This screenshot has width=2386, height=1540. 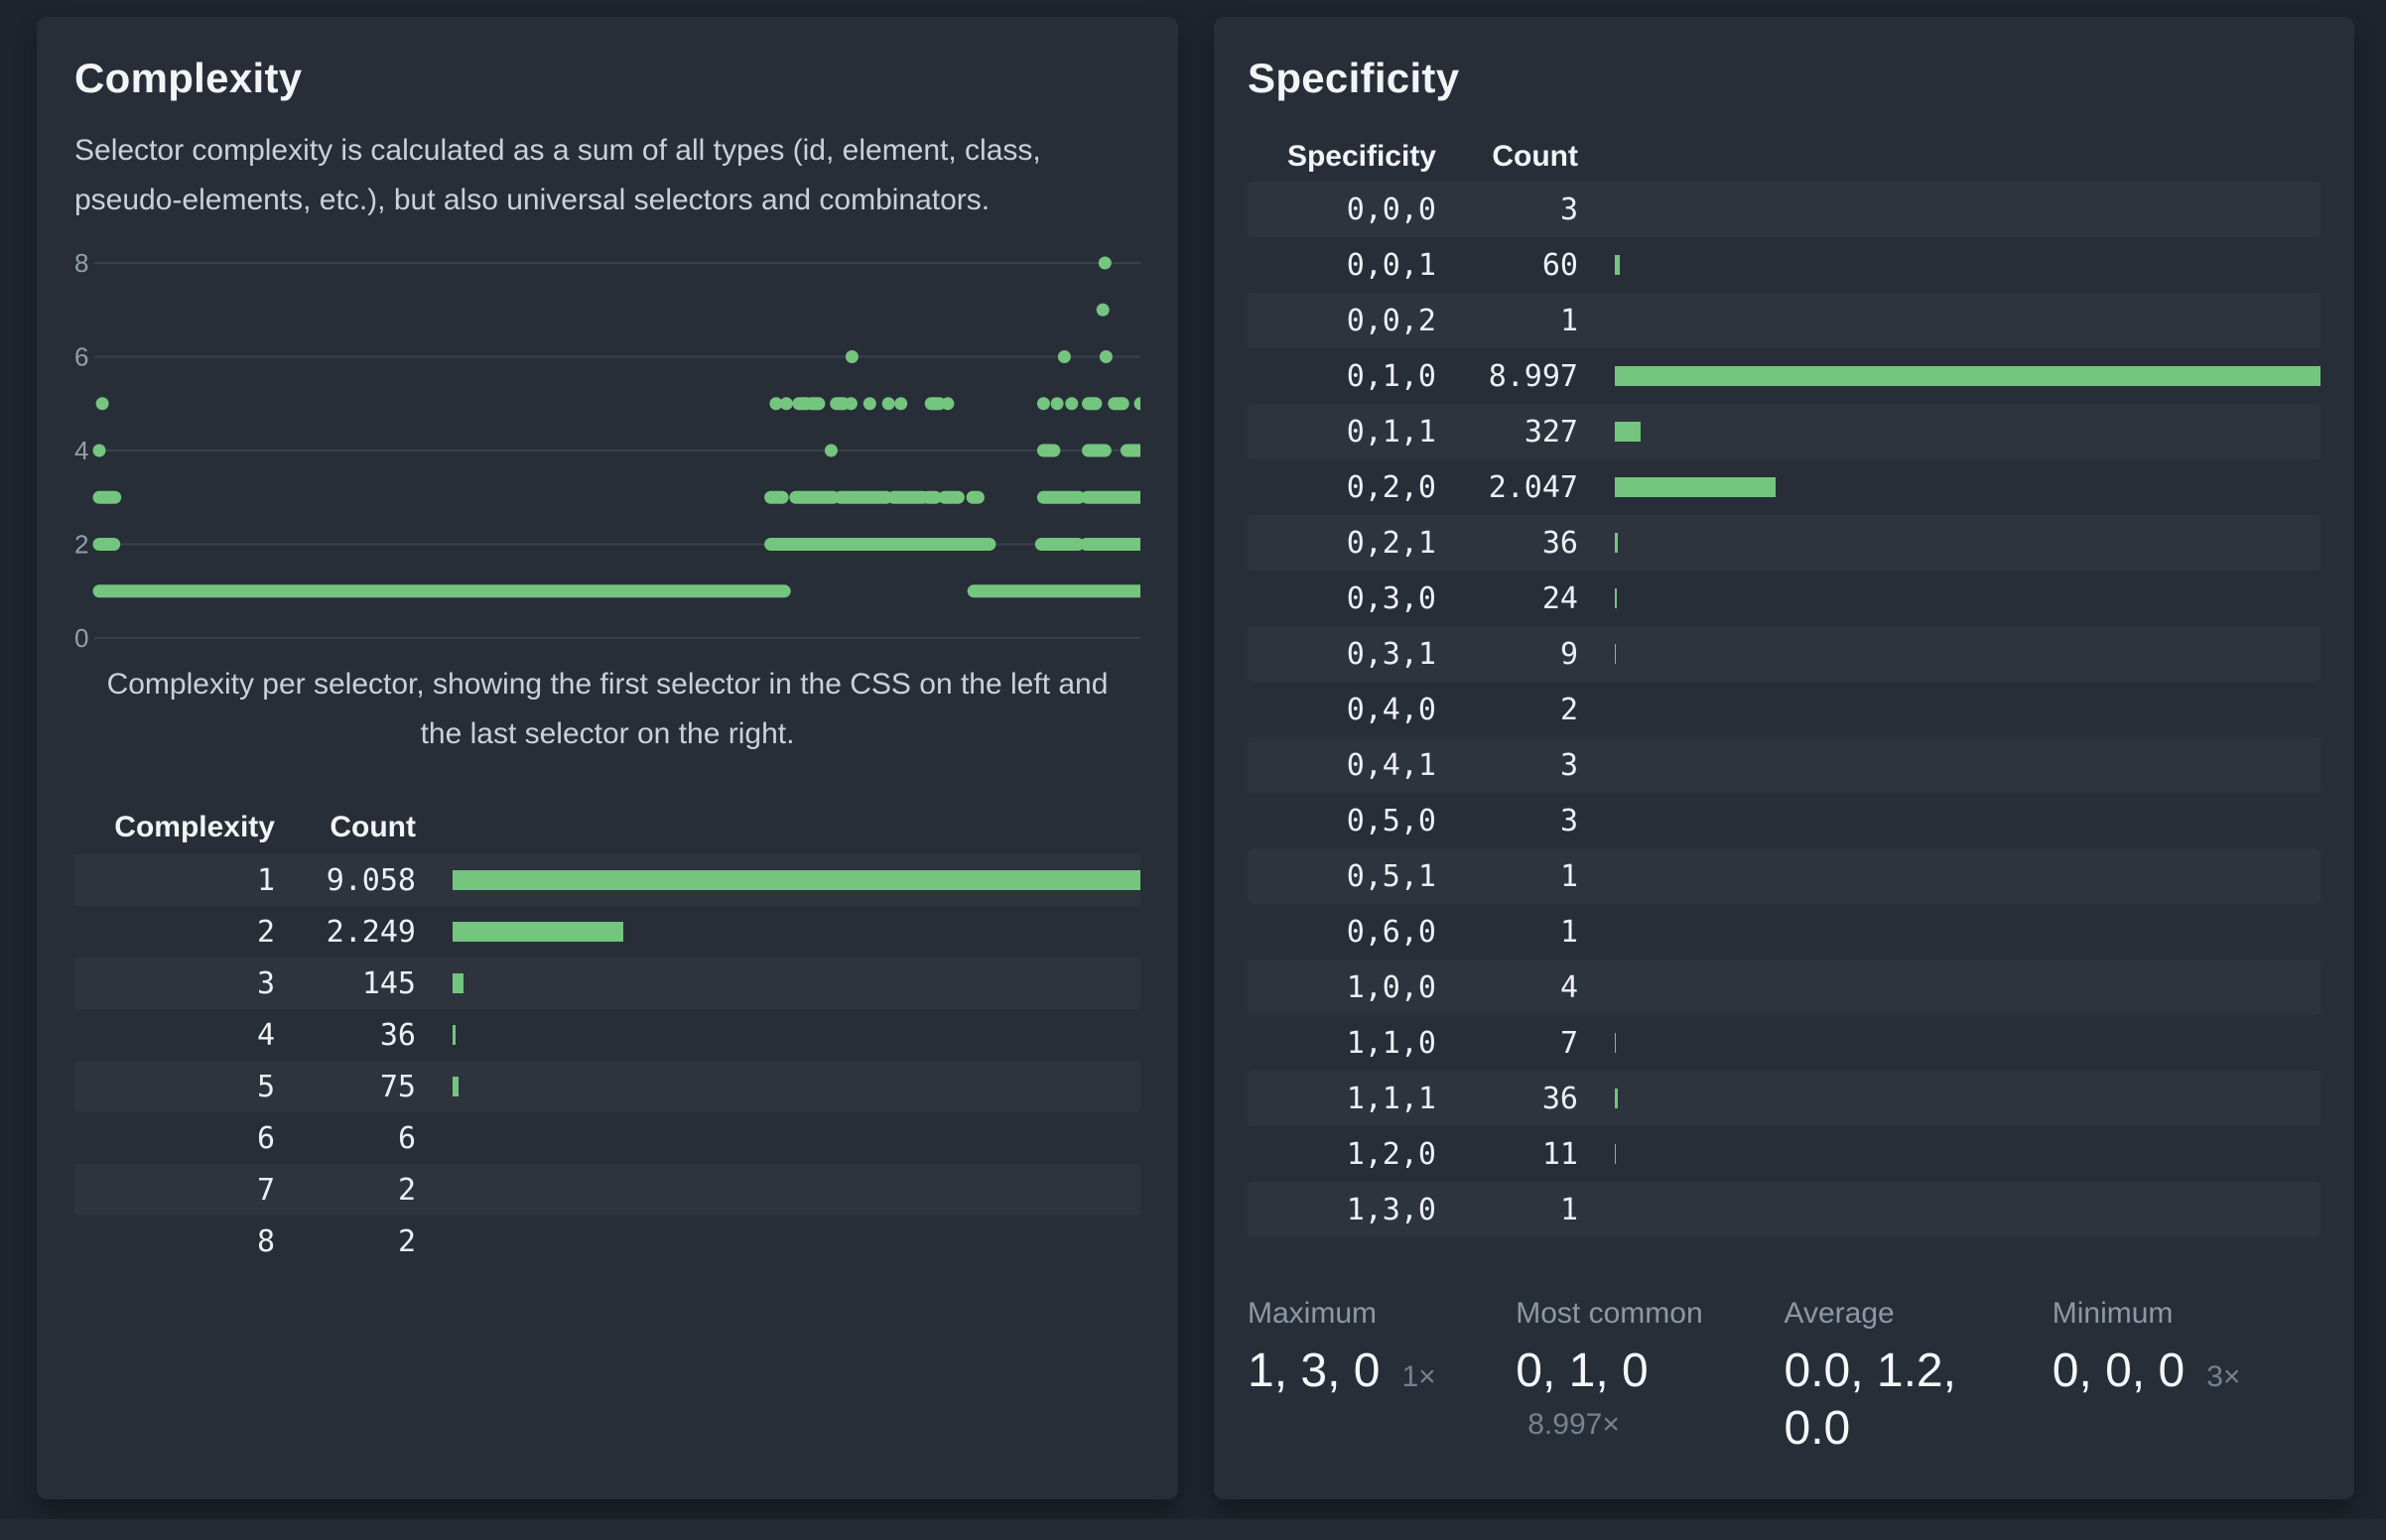 I want to click on y-axis-tick-label: 8, so click(x=81, y=264).